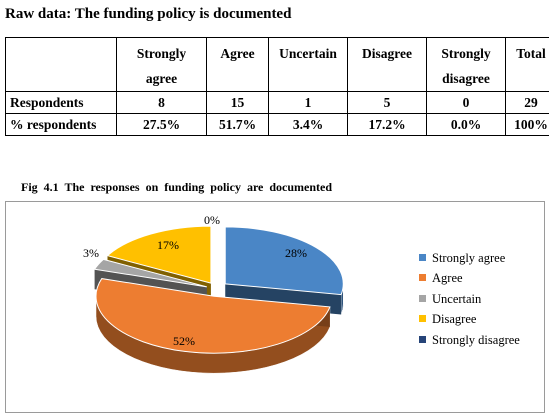 Image resolution: width=549 pixels, height=419 pixels. I want to click on header-cell: Strongly agree, so click(161, 64).